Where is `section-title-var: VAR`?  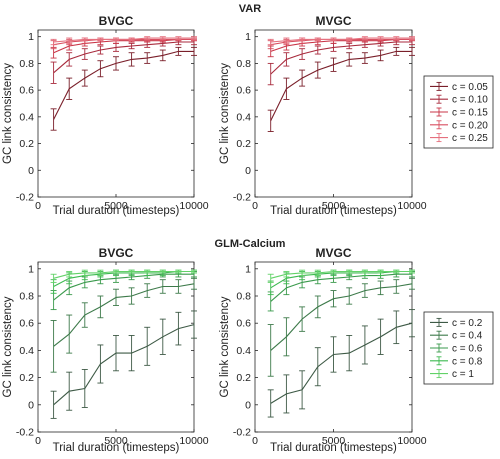 section-title-var: VAR is located at coordinates (250, 9).